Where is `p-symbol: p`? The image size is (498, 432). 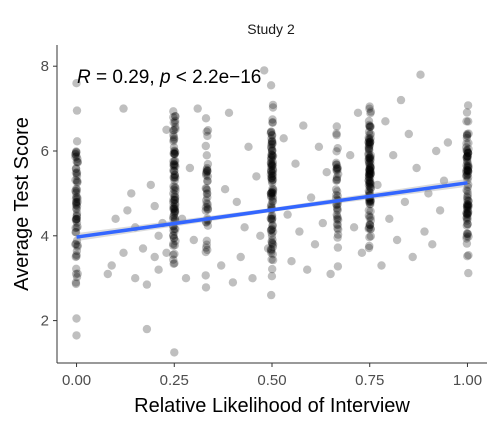
p-symbol: p is located at coordinates (165, 77).